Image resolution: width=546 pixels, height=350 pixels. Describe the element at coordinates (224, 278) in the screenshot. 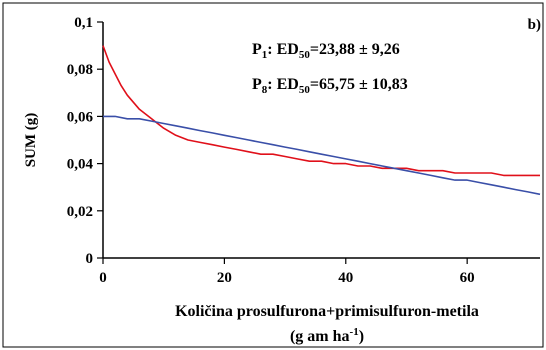

I see `x-tick-label: 20` at that location.